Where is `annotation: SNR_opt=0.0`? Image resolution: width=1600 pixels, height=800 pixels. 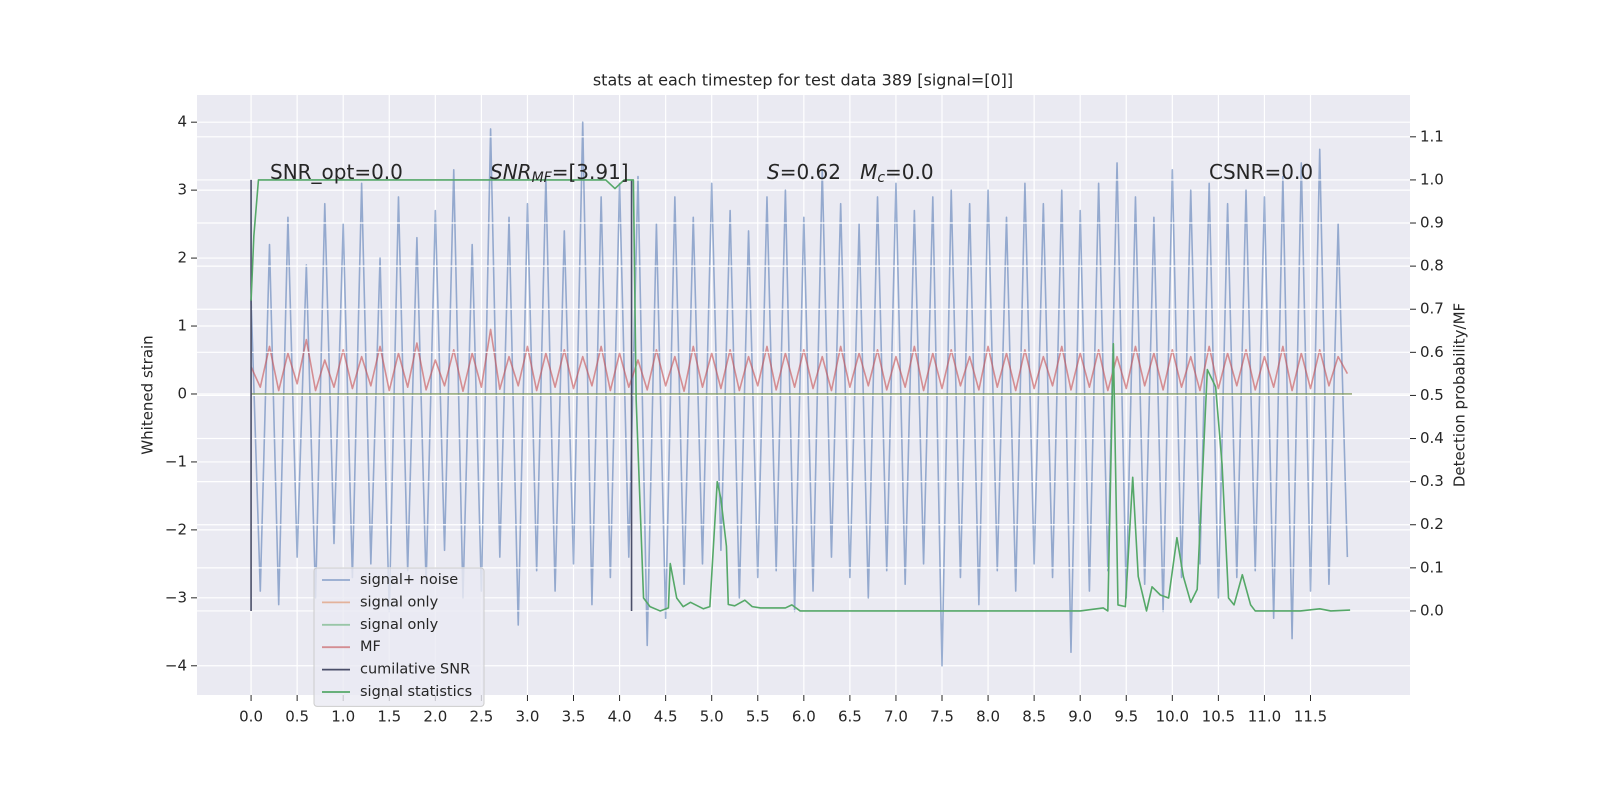 annotation: SNR_opt=0.0 is located at coordinates (336, 172).